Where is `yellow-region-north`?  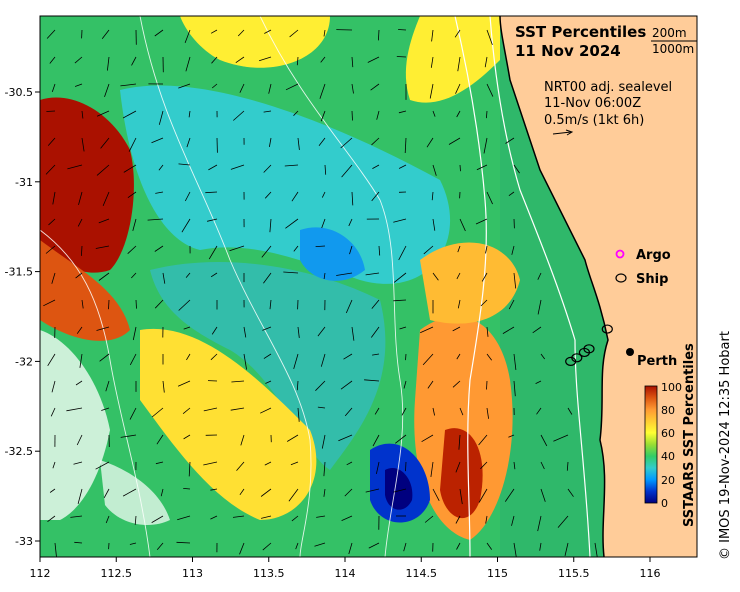 yellow-region-north is located at coordinates (255, 42).